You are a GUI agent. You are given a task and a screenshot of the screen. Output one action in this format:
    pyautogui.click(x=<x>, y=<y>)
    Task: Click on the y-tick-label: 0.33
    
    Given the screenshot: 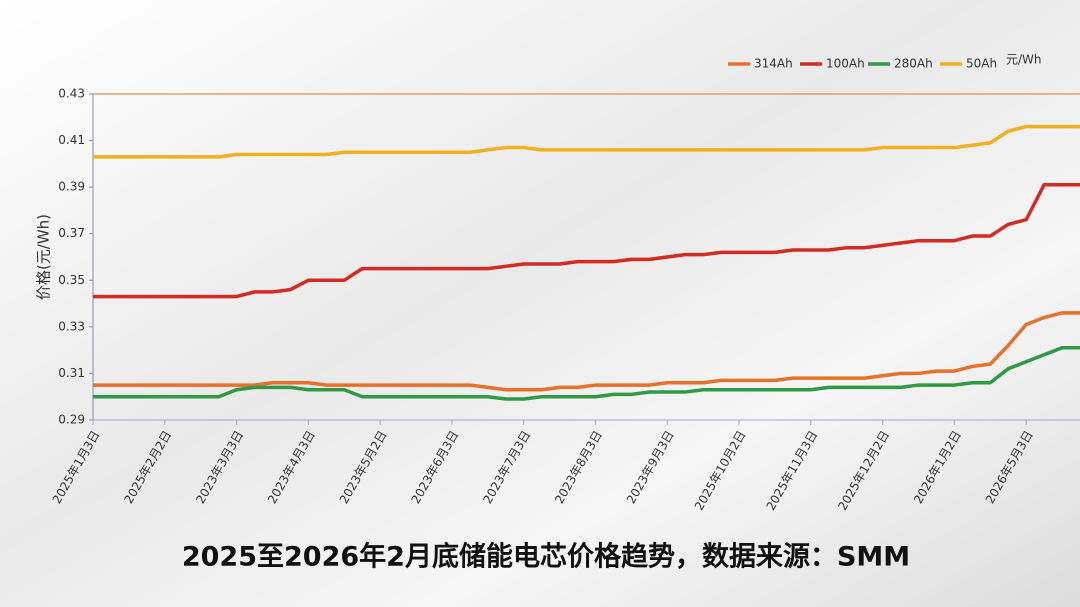 What is the action you would take?
    pyautogui.click(x=71, y=326)
    